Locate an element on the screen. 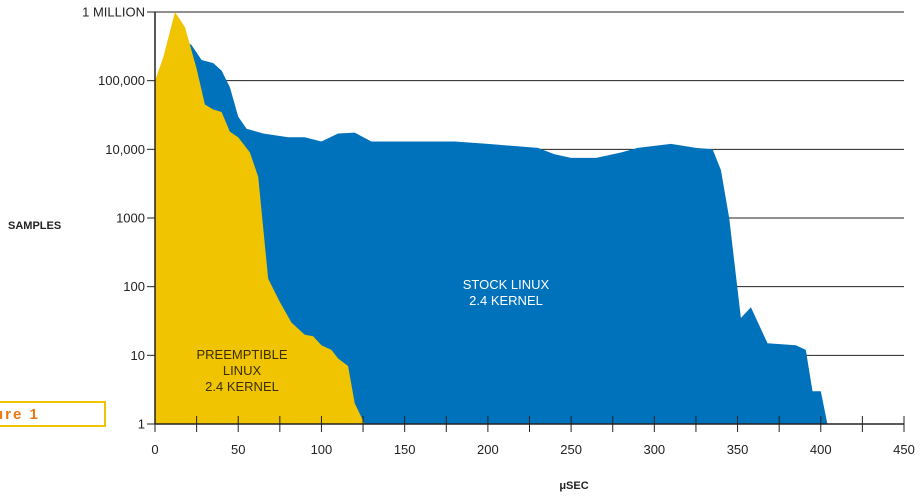  x-tick-label: 50 is located at coordinates (238, 449).